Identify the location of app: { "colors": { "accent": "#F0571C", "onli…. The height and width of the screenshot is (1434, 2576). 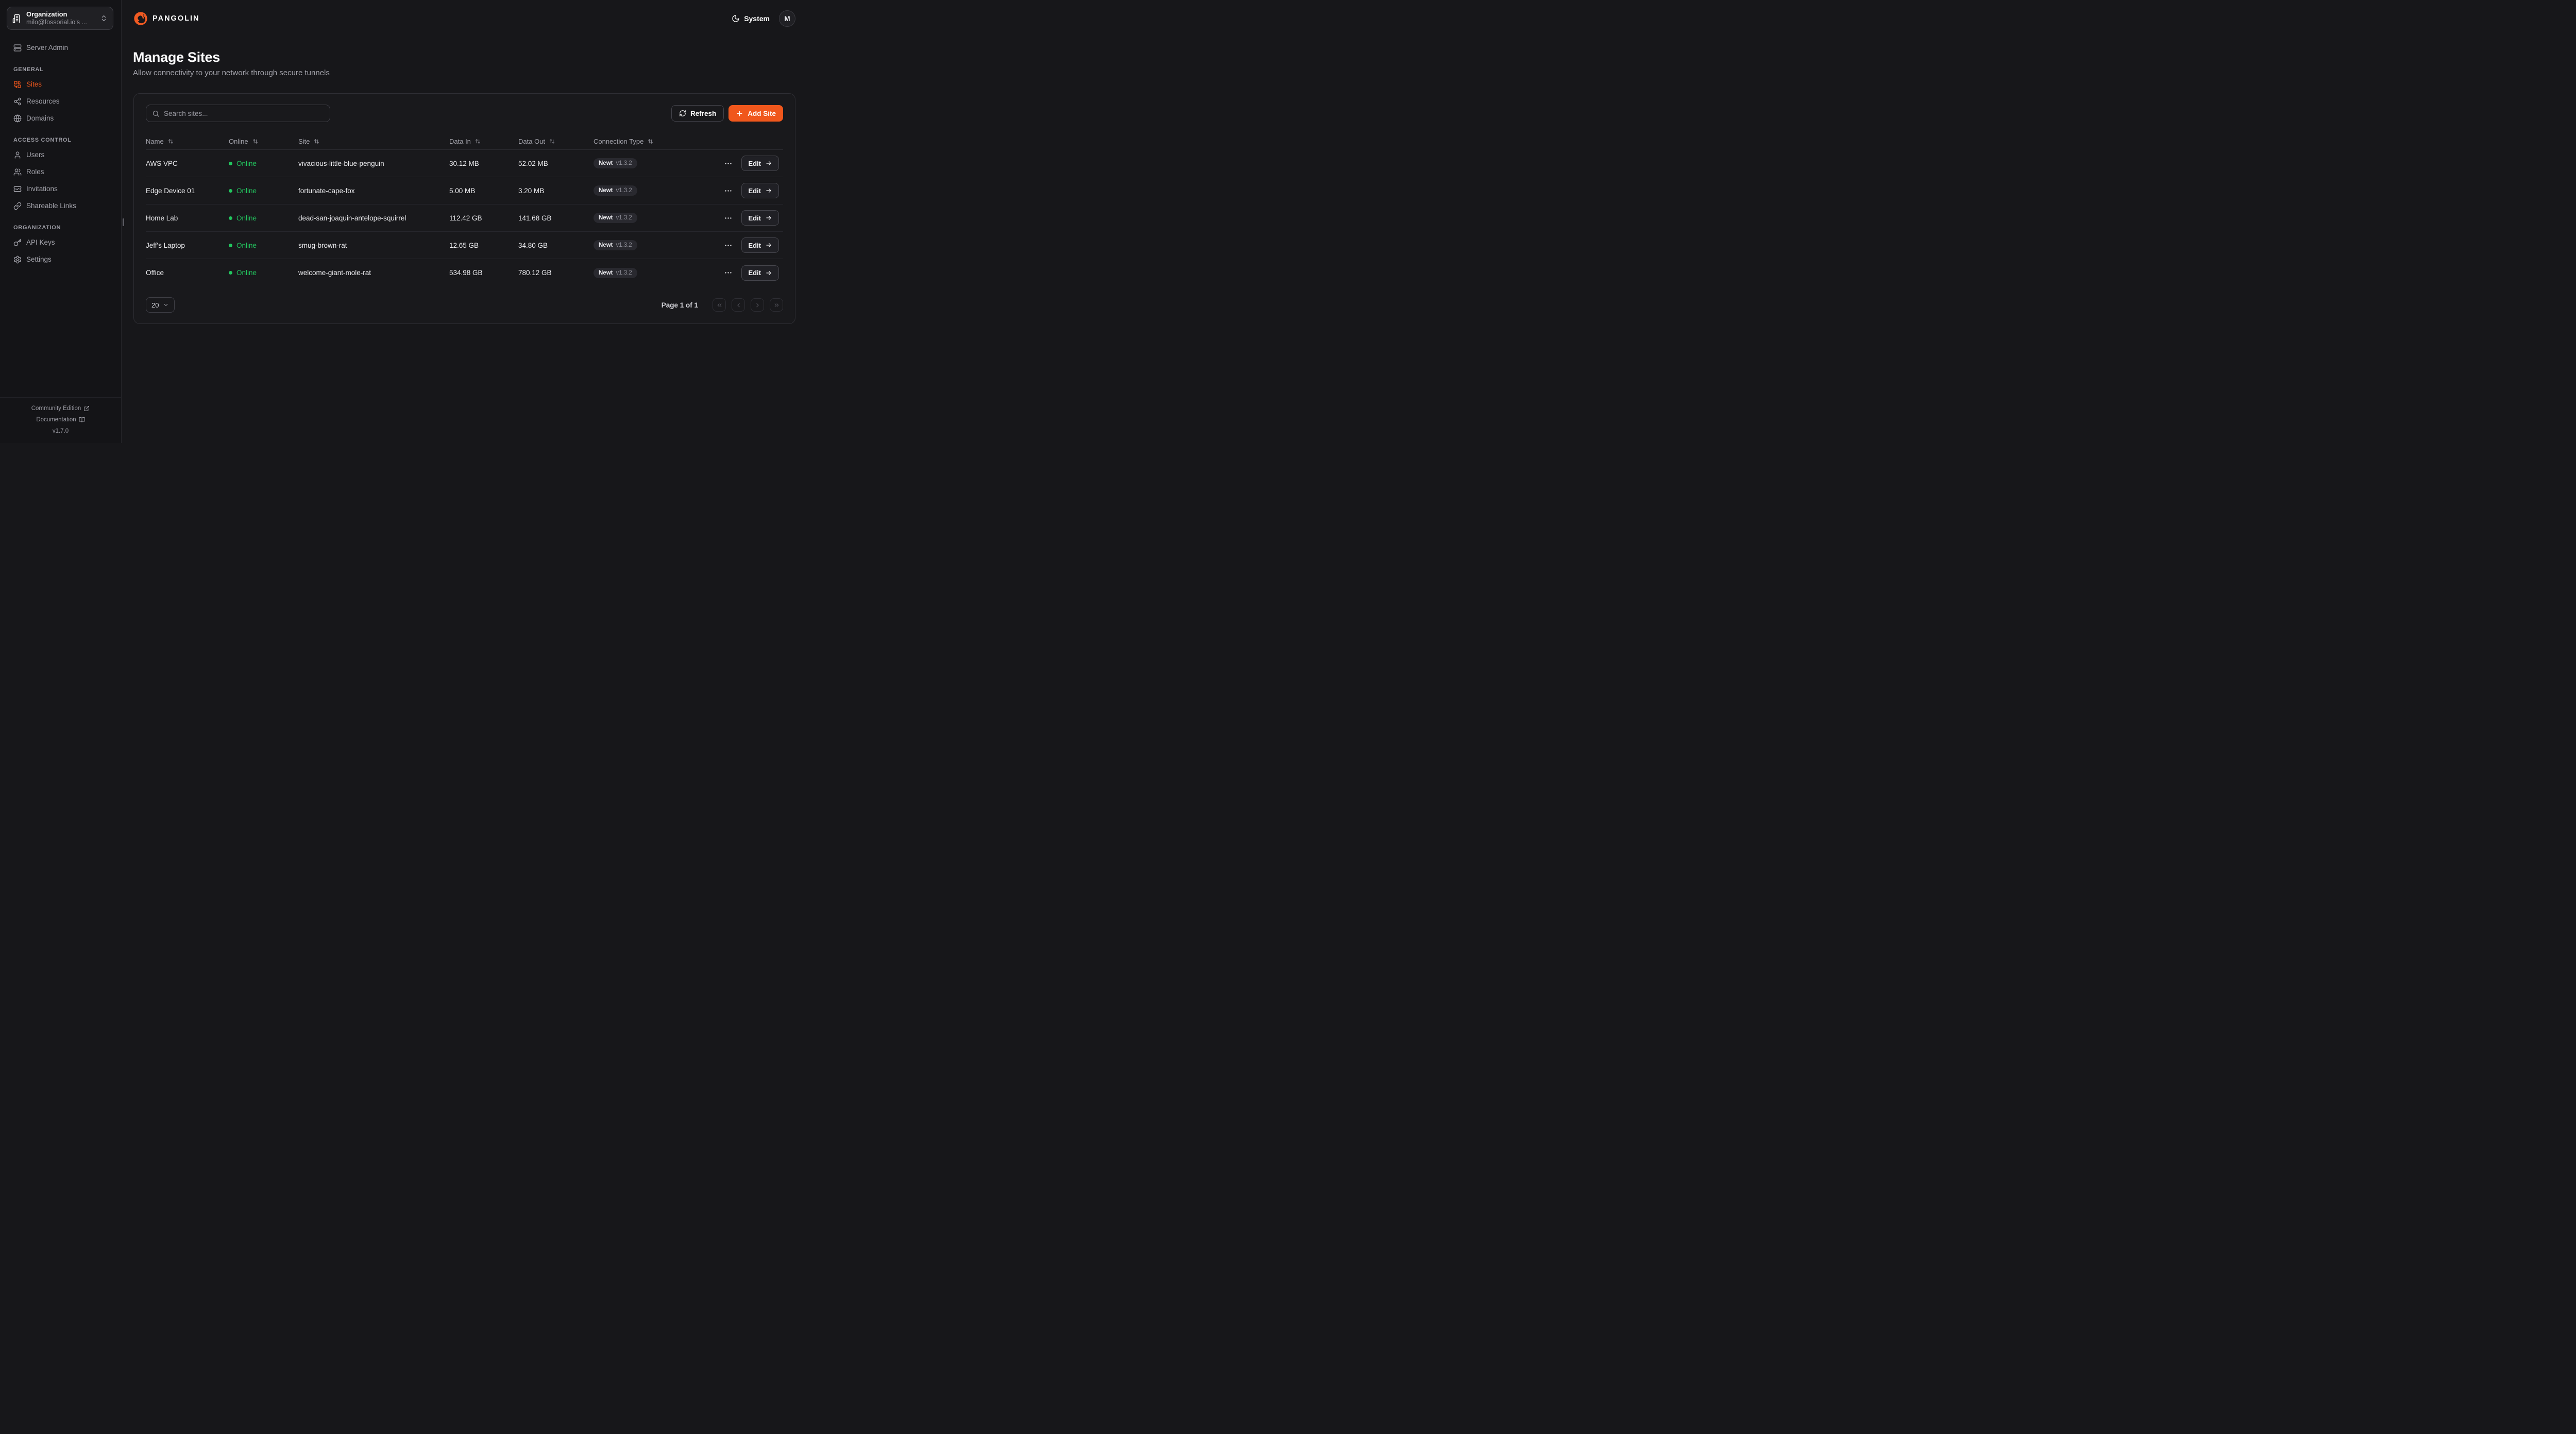
(404, 221).